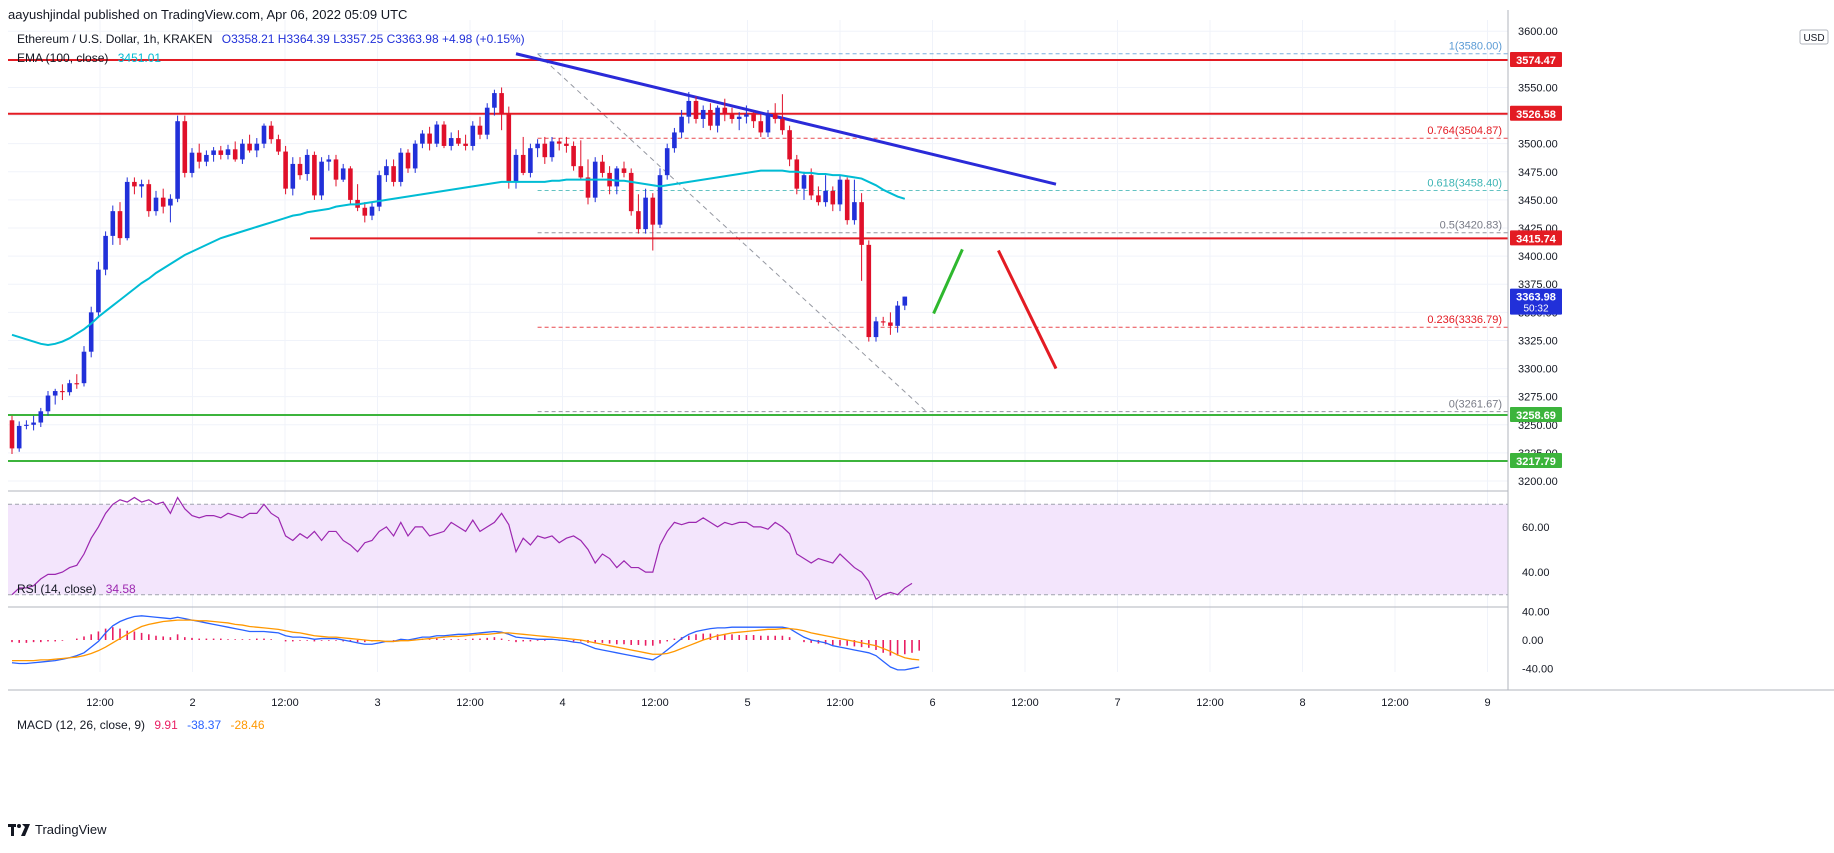  Describe the element at coordinates (1538, 173) in the screenshot. I see `price-tick-label: 3475.00` at that location.